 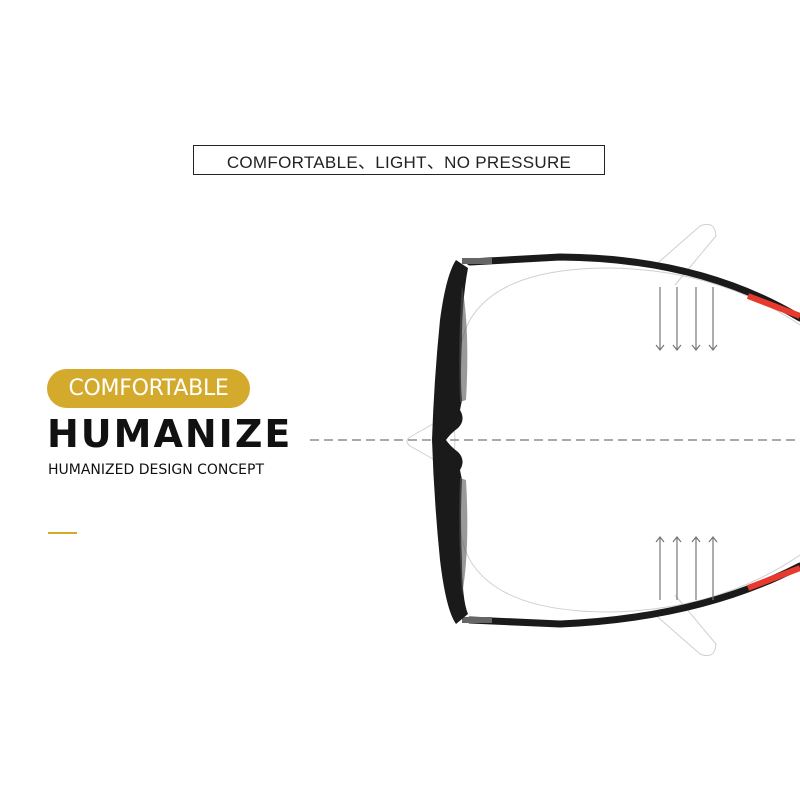 What do you see at coordinates (170, 434) in the screenshot?
I see `feature-headline: HUMANIZE` at bounding box center [170, 434].